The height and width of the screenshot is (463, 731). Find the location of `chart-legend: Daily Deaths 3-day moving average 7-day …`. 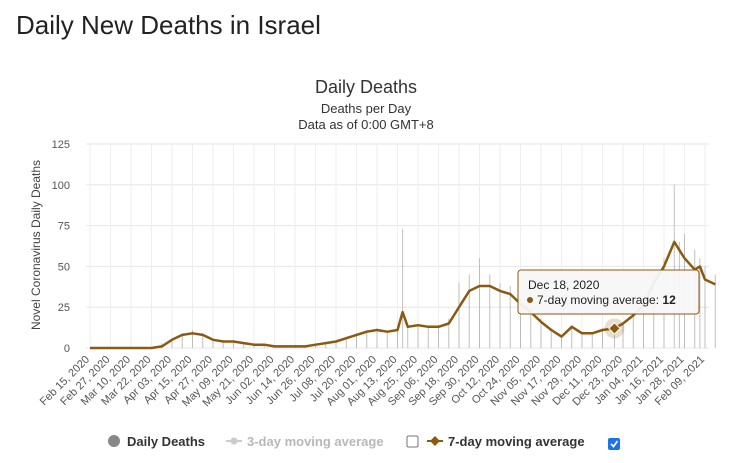

chart-legend: Daily Deaths 3-day moving average 7-day … is located at coordinates (364, 442).